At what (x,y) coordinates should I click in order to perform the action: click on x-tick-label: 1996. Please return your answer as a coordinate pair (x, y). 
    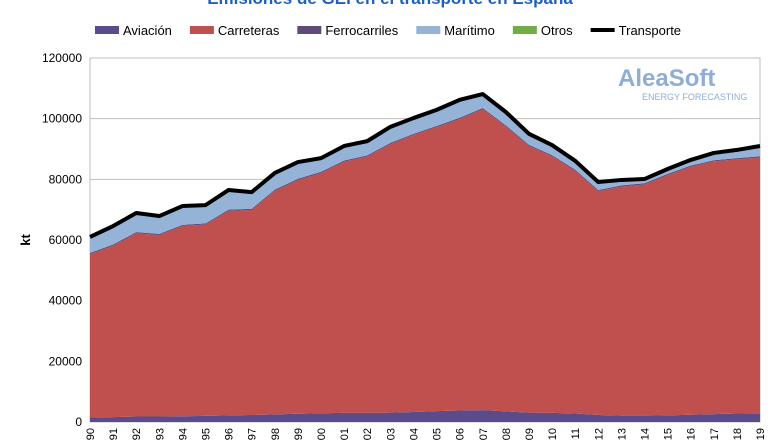
    Looking at the image, I should click on (230, 434).